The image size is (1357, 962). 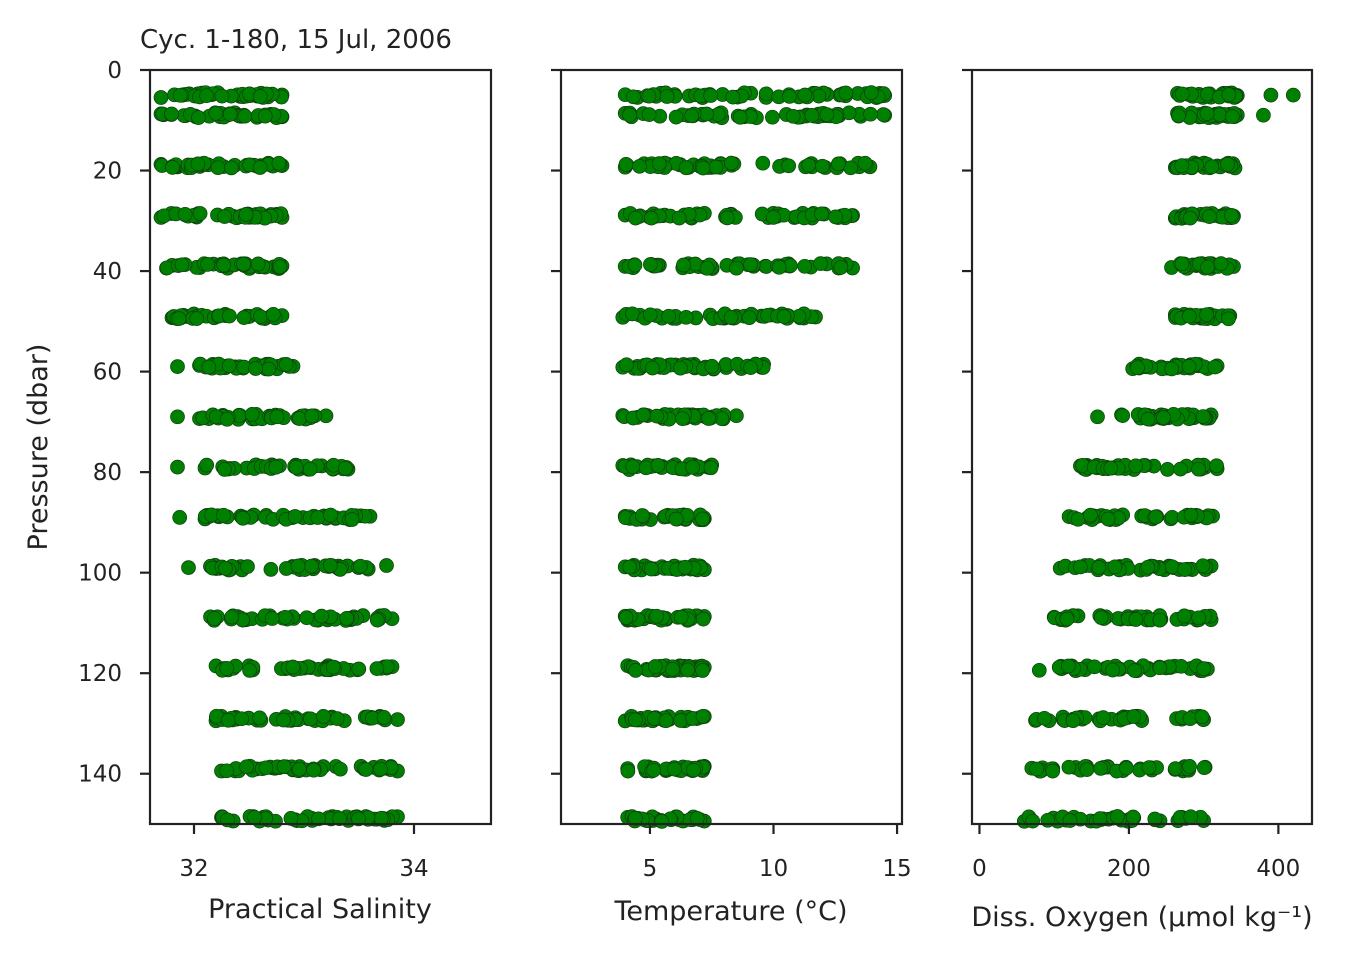 What do you see at coordinates (107, 373) in the screenshot?
I see `y-tick-label: 60` at bounding box center [107, 373].